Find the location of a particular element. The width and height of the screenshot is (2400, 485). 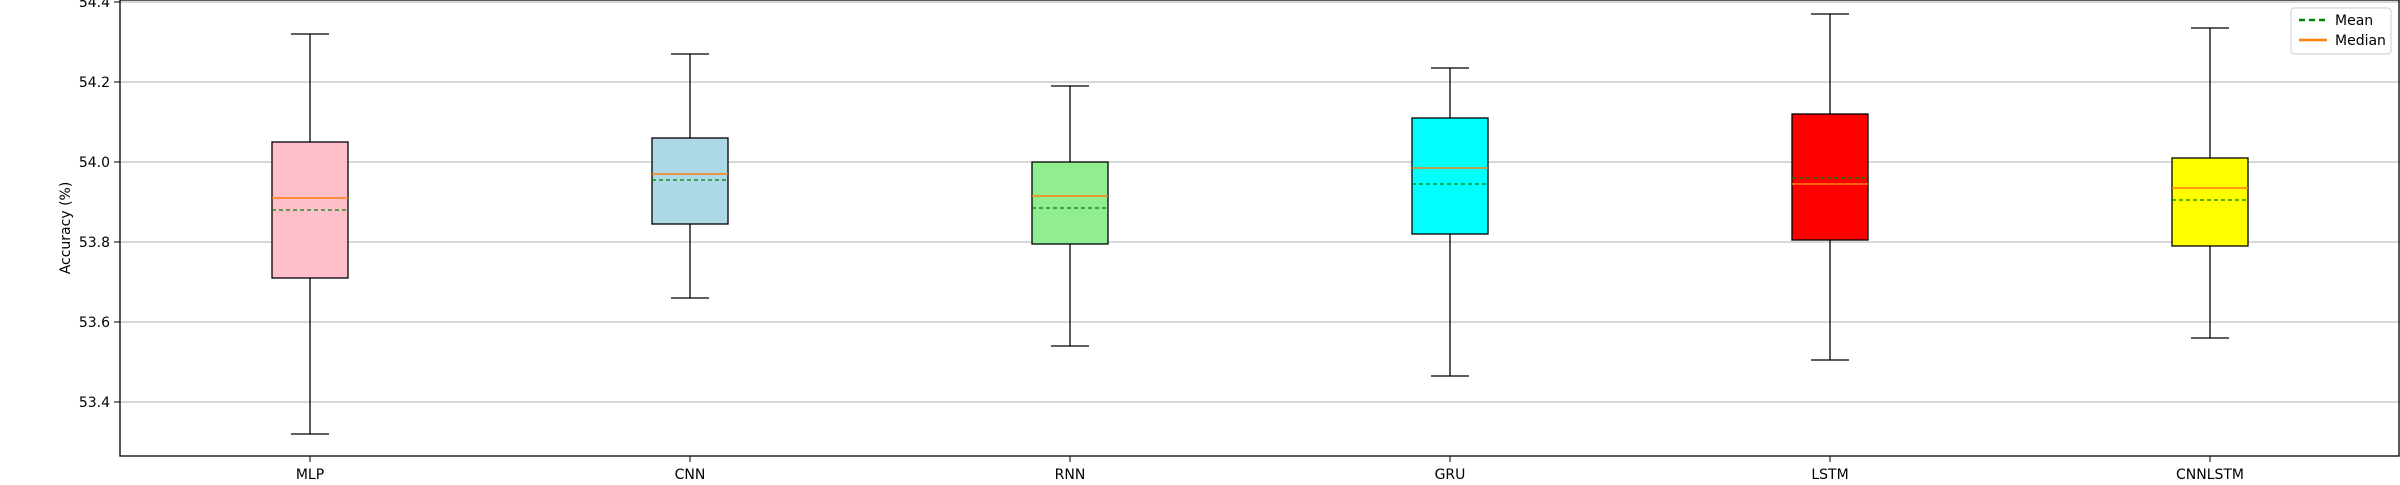

y-axis-title: Accuracy (%) is located at coordinates (66, 228).